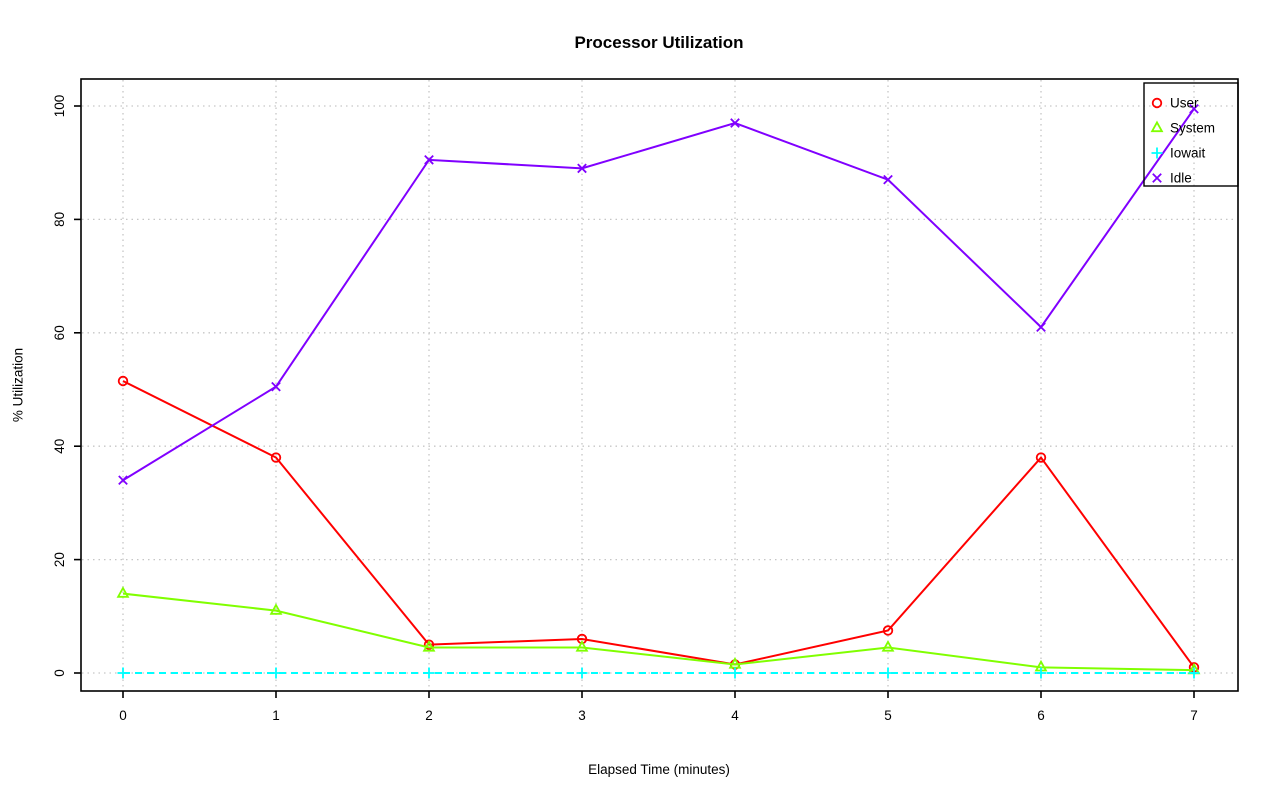 Image resolution: width=1280 pixels, height=801 pixels. Describe the element at coordinates (123, 715) in the screenshot. I see `x-tick-label: 0` at that location.